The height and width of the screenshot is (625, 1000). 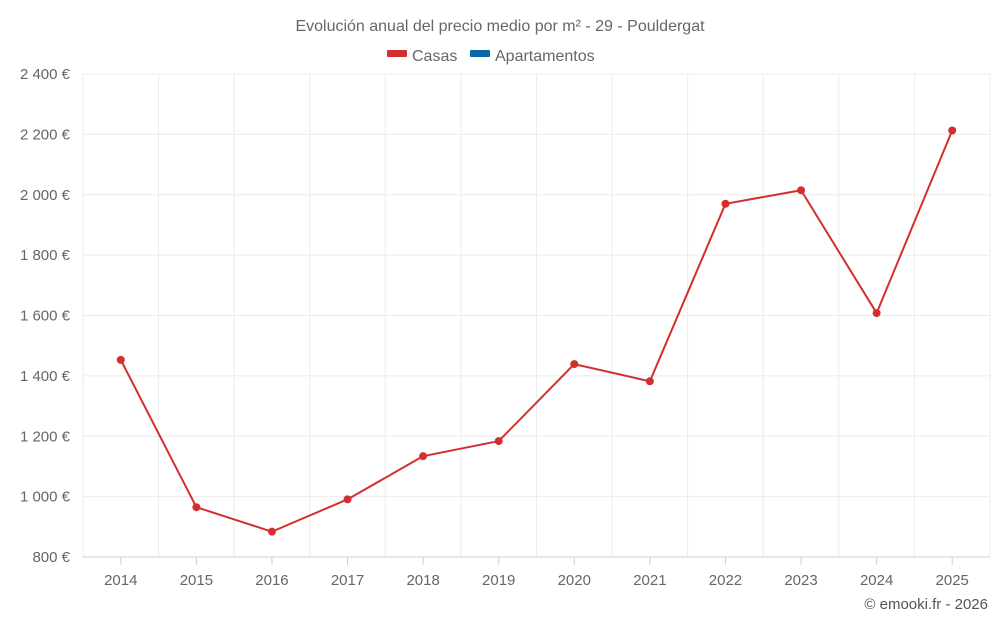 What do you see at coordinates (574, 580) in the screenshot?
I see `x-tick-label: 2020` at bounding box center [574, 580].